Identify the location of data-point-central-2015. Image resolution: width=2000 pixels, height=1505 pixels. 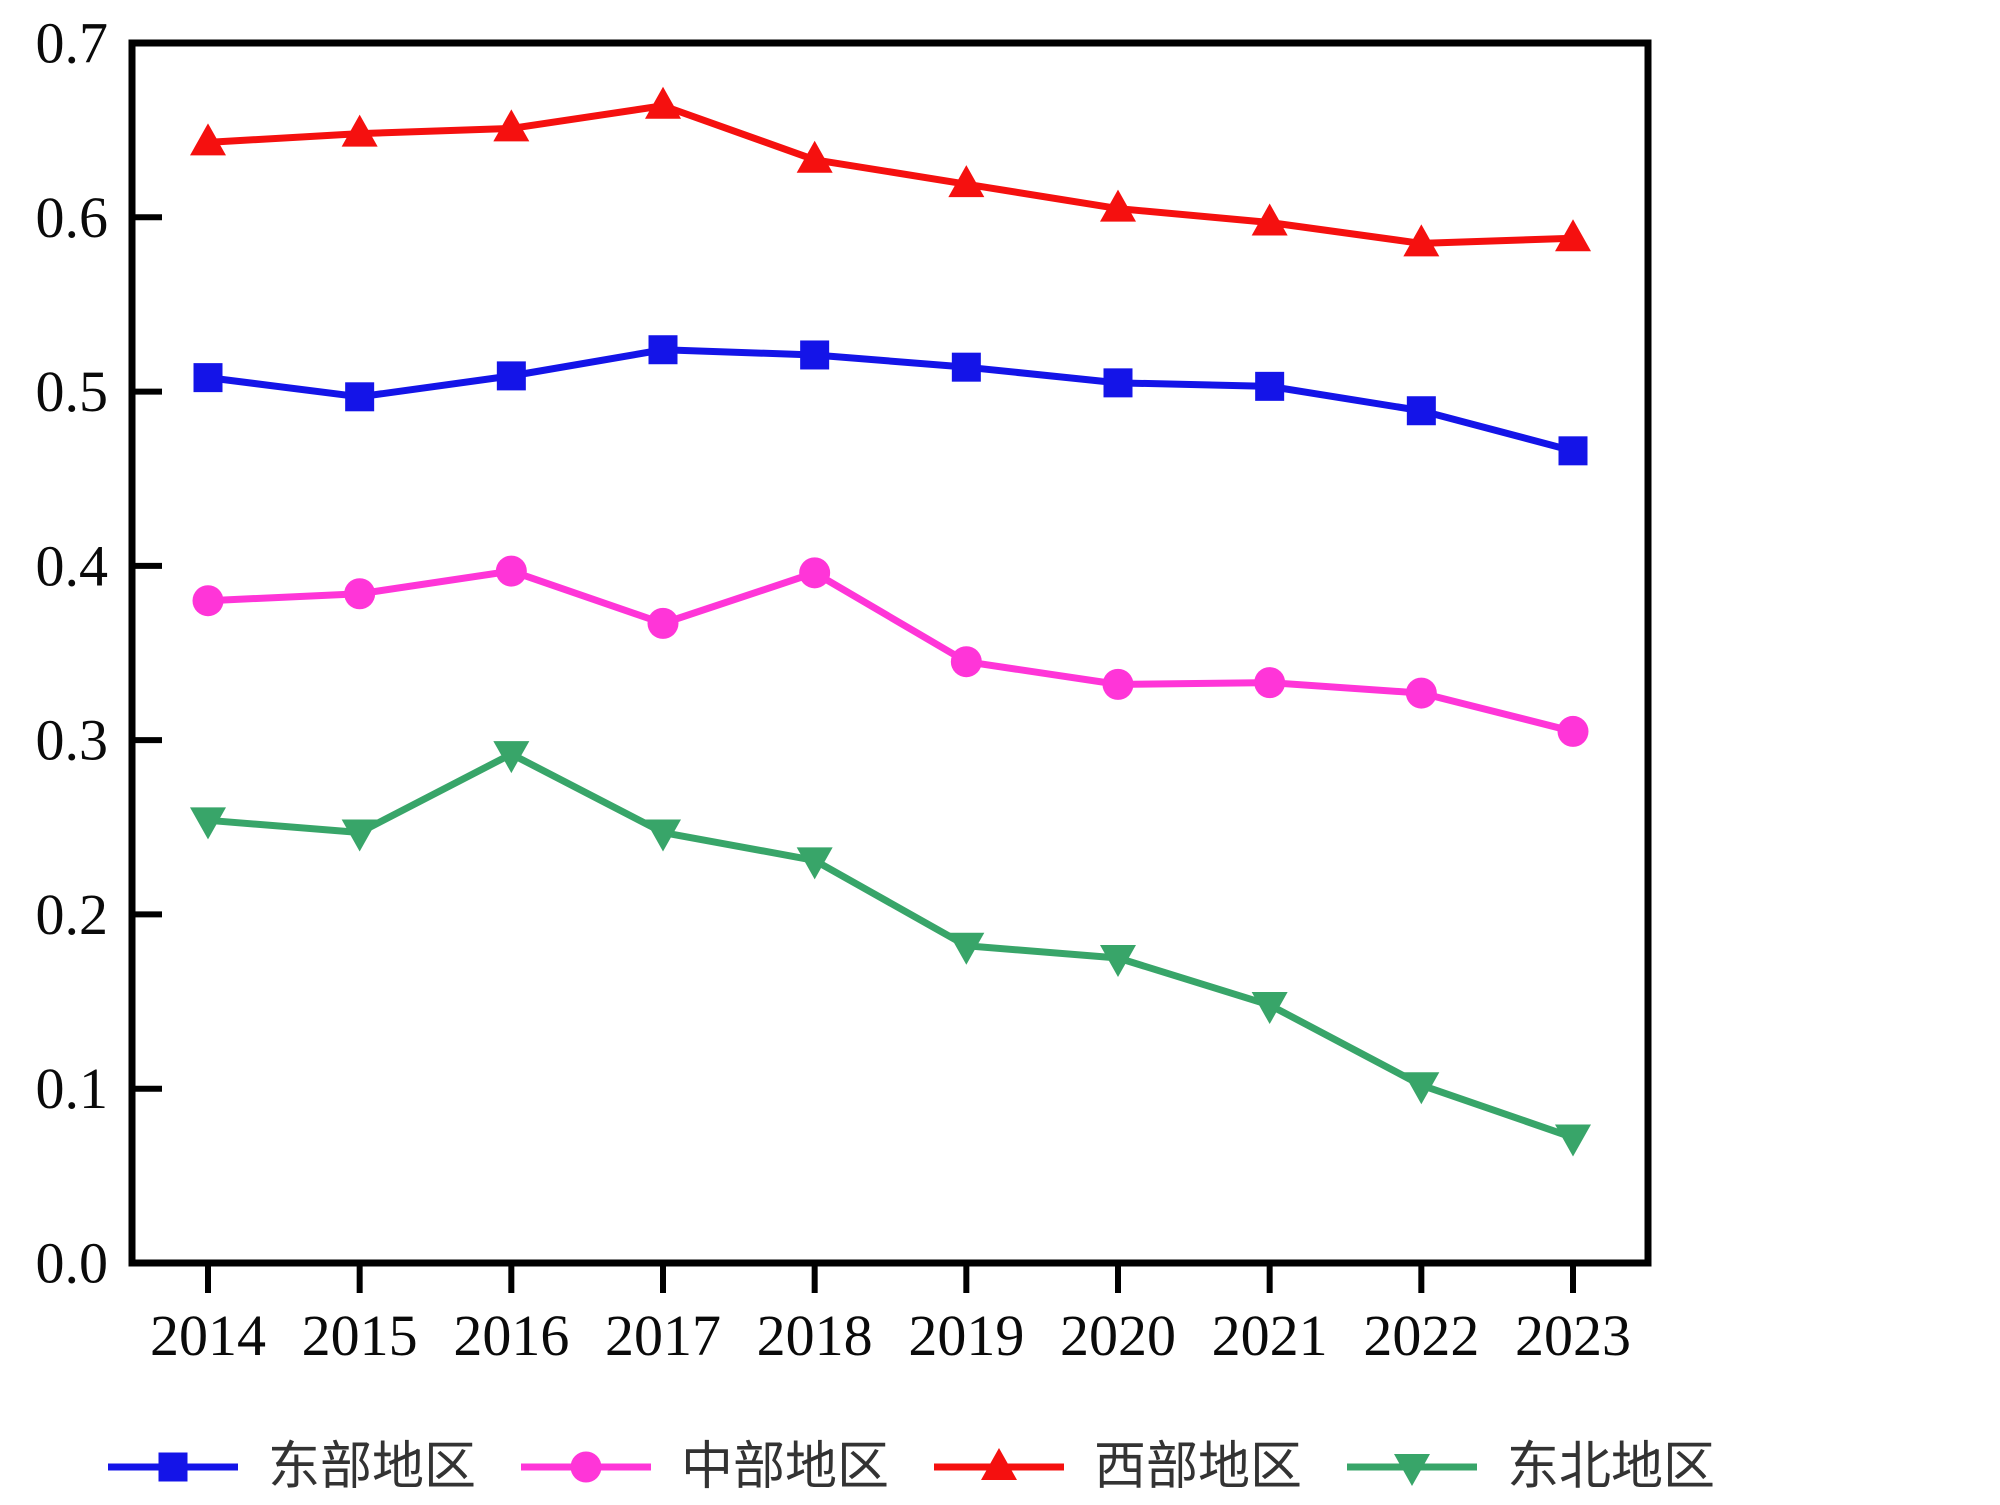
(360, 594).